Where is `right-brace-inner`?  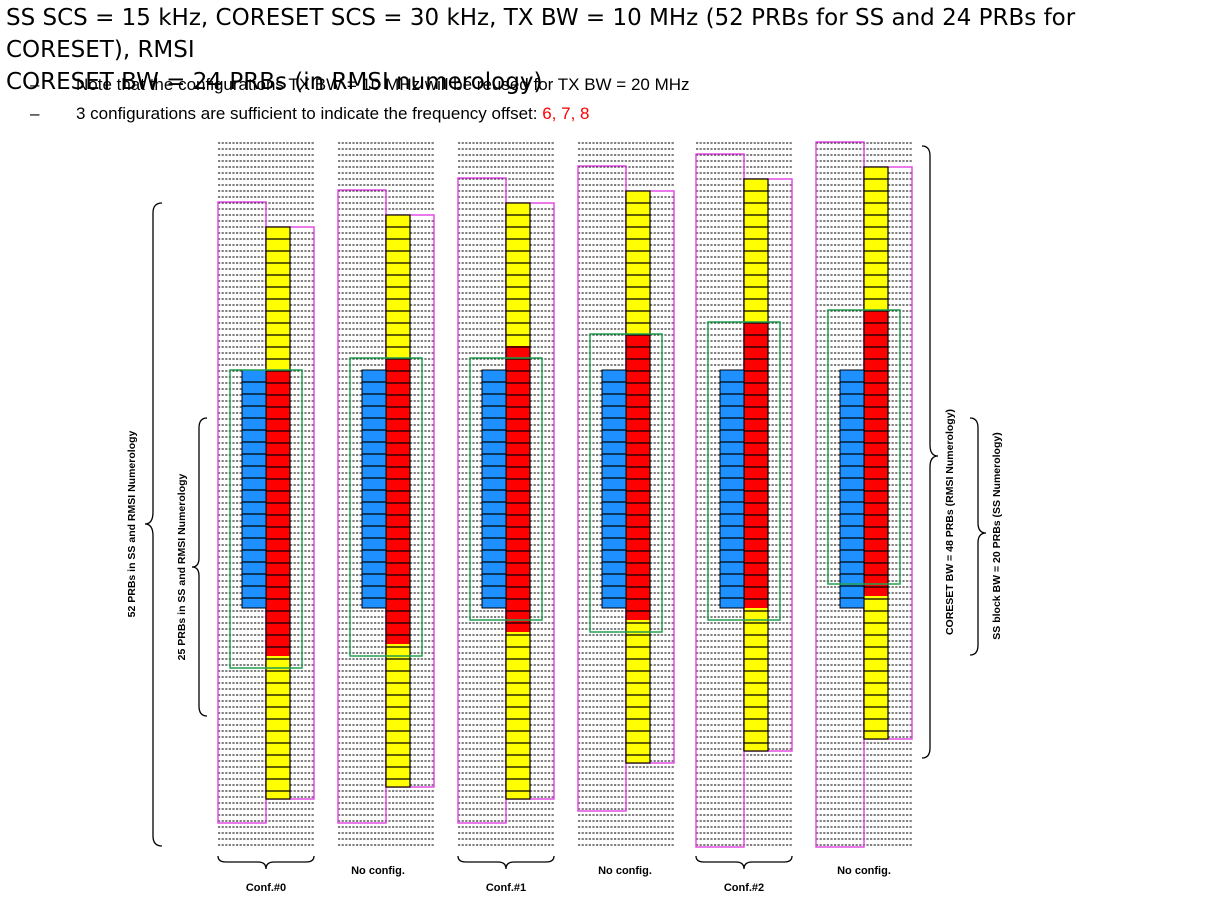
right-brace-inner is located at coordinates (978, 536).